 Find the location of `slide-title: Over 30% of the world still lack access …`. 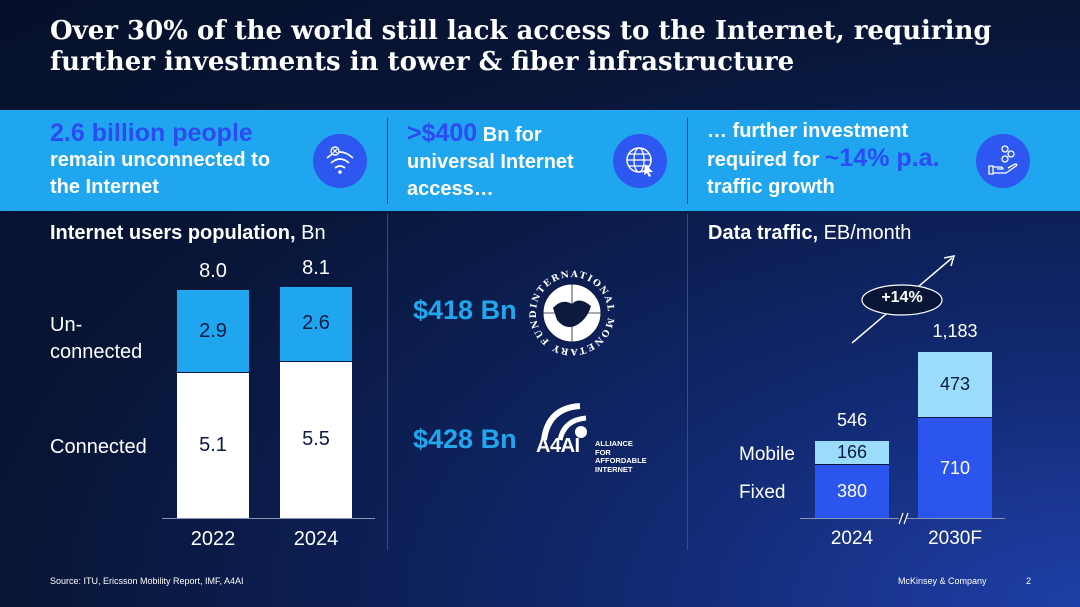

slide-title: Over 30% of the world still lack access … is located at coordinates (521, 46).